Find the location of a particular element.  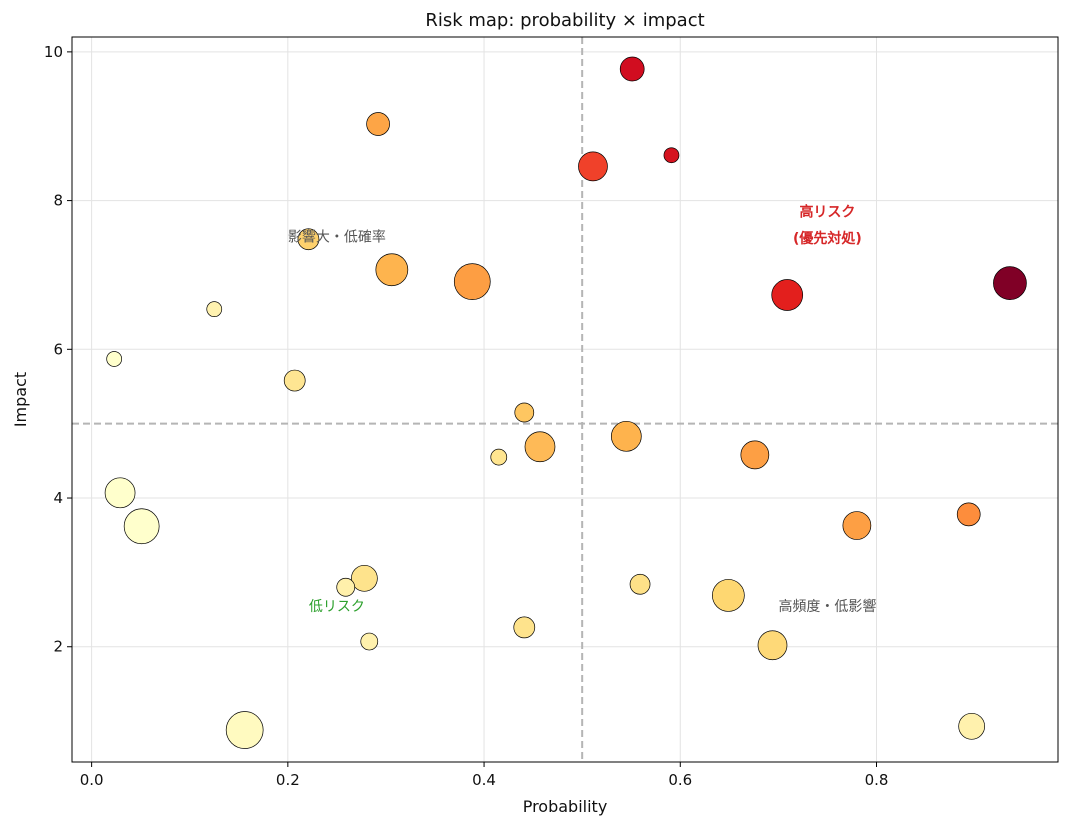

y-tick-label: 10 is located at coordinates (53, 52).